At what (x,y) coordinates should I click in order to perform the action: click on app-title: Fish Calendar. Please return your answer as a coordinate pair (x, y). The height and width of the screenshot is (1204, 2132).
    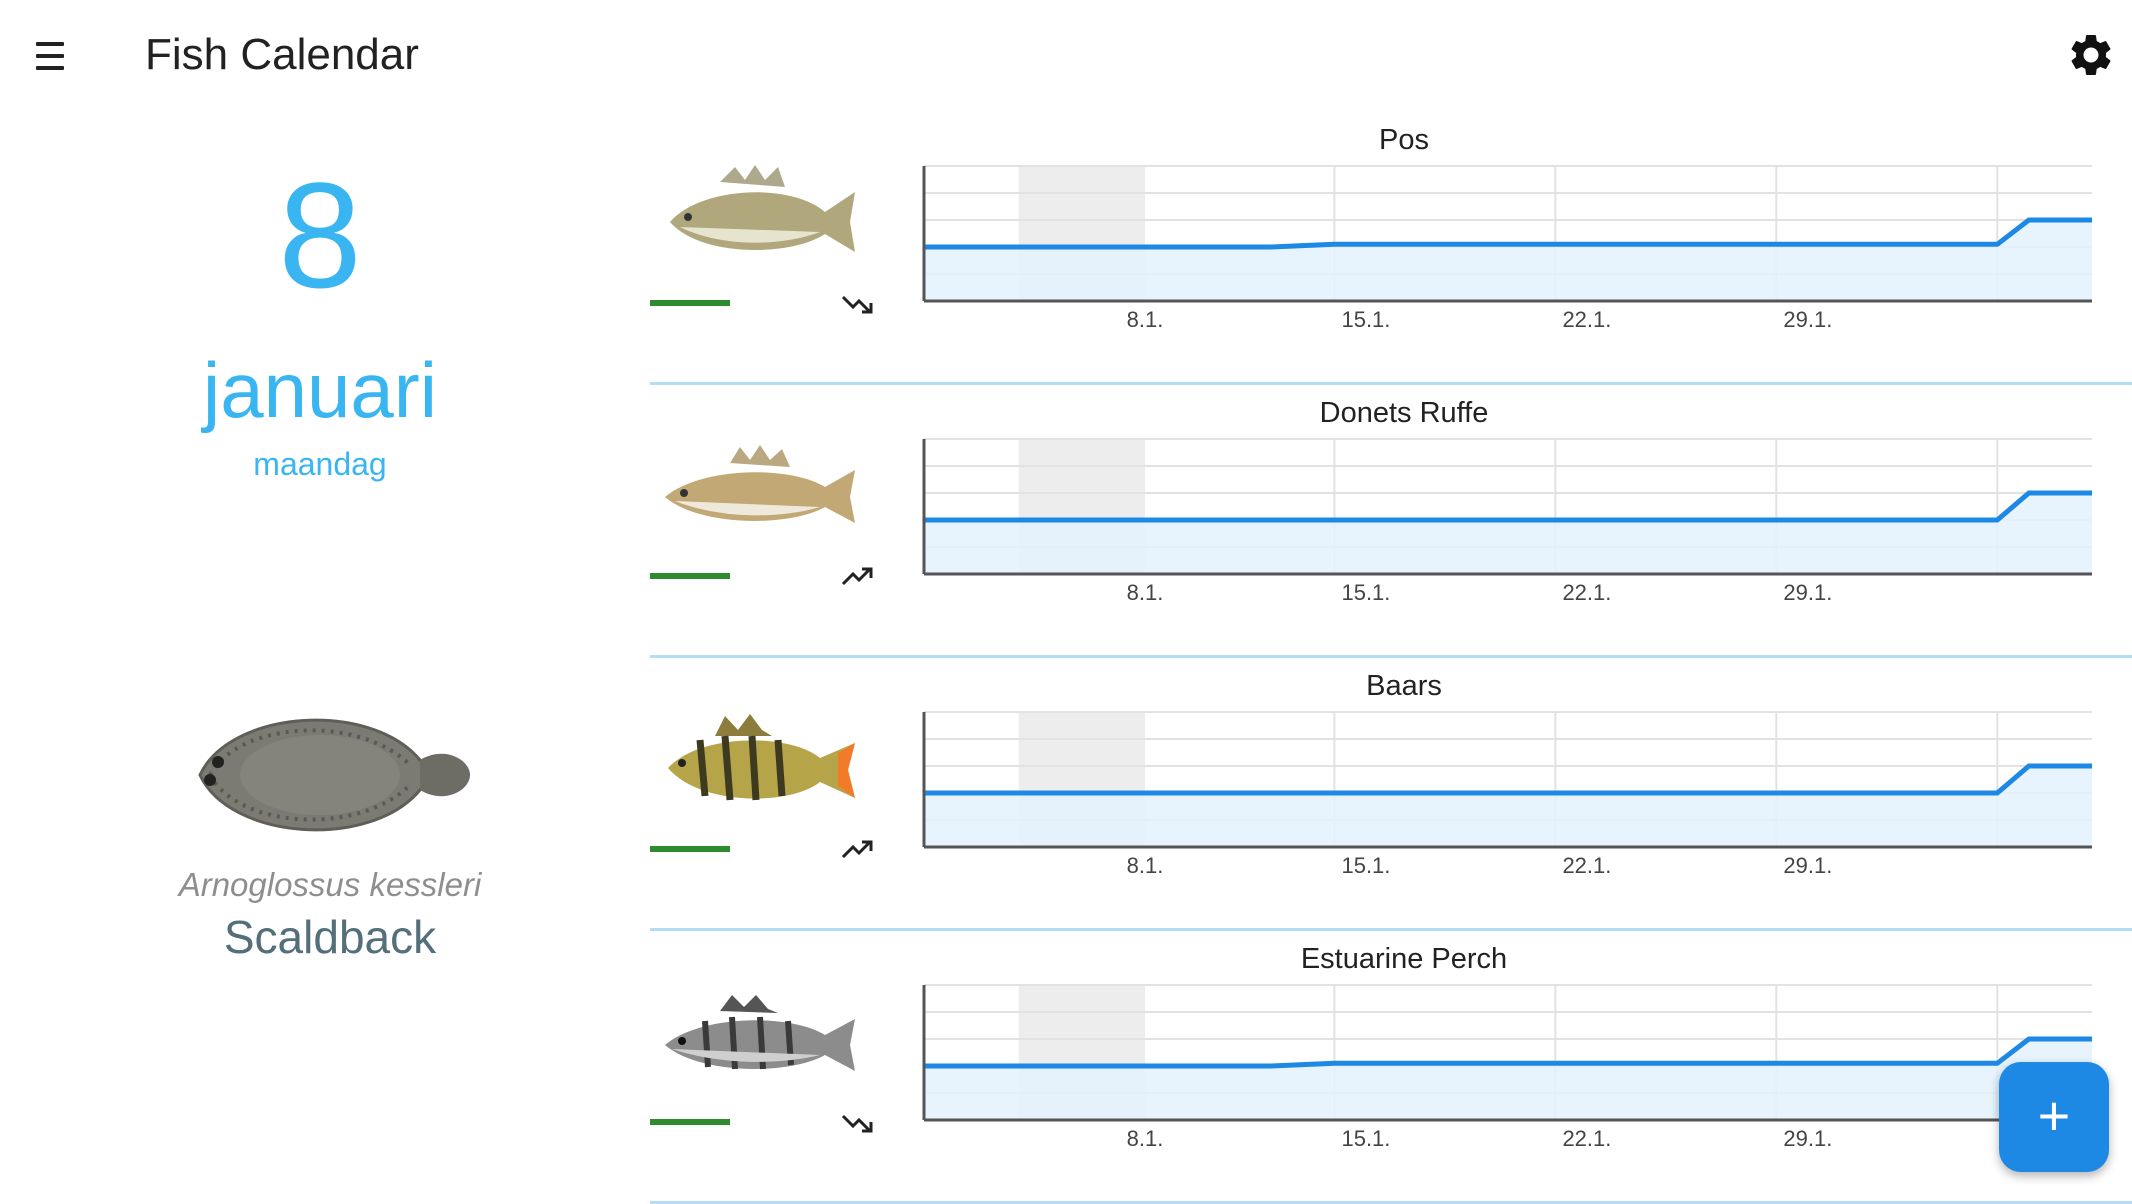
    Looking at the image, I should click on (282, 54).